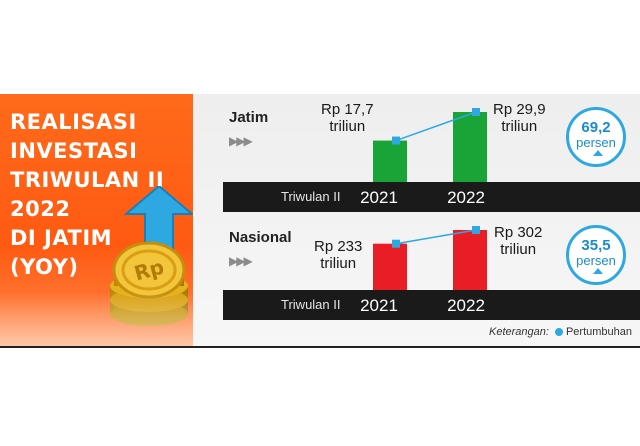 This screenshot has height=446, width=640. Describe the element at coordinates (476, 112) in the screenshot. I see `growth-point-jatim-2022` at that location.